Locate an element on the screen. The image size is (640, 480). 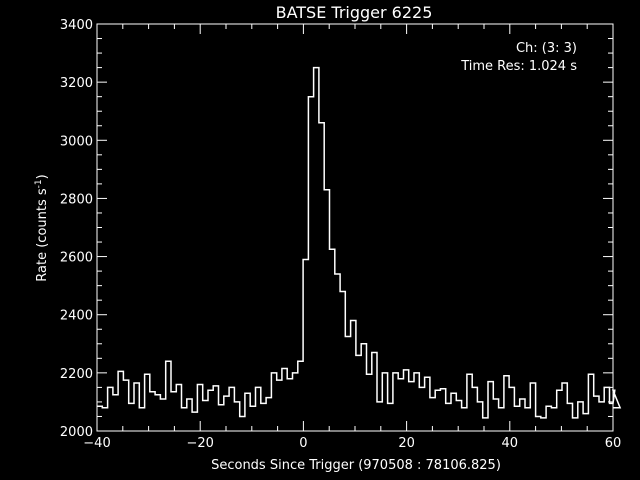
y-tick-label: 3400 is located at coordinates (76, 25).